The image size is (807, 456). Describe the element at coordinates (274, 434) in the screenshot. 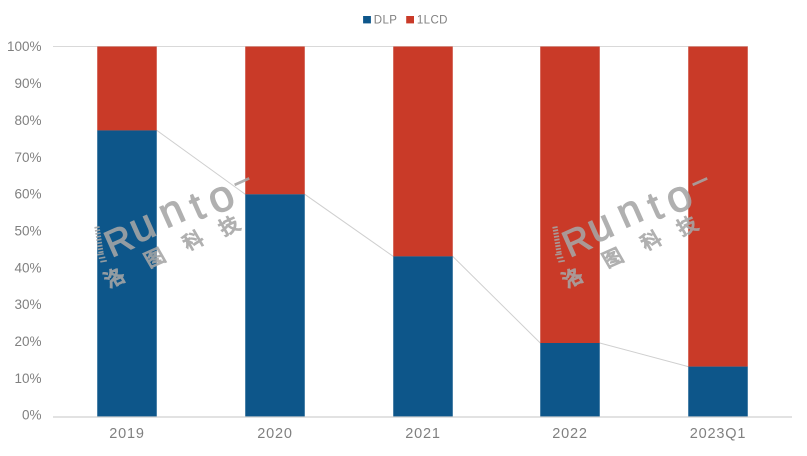

I see `svg-text: 2020` at that location.